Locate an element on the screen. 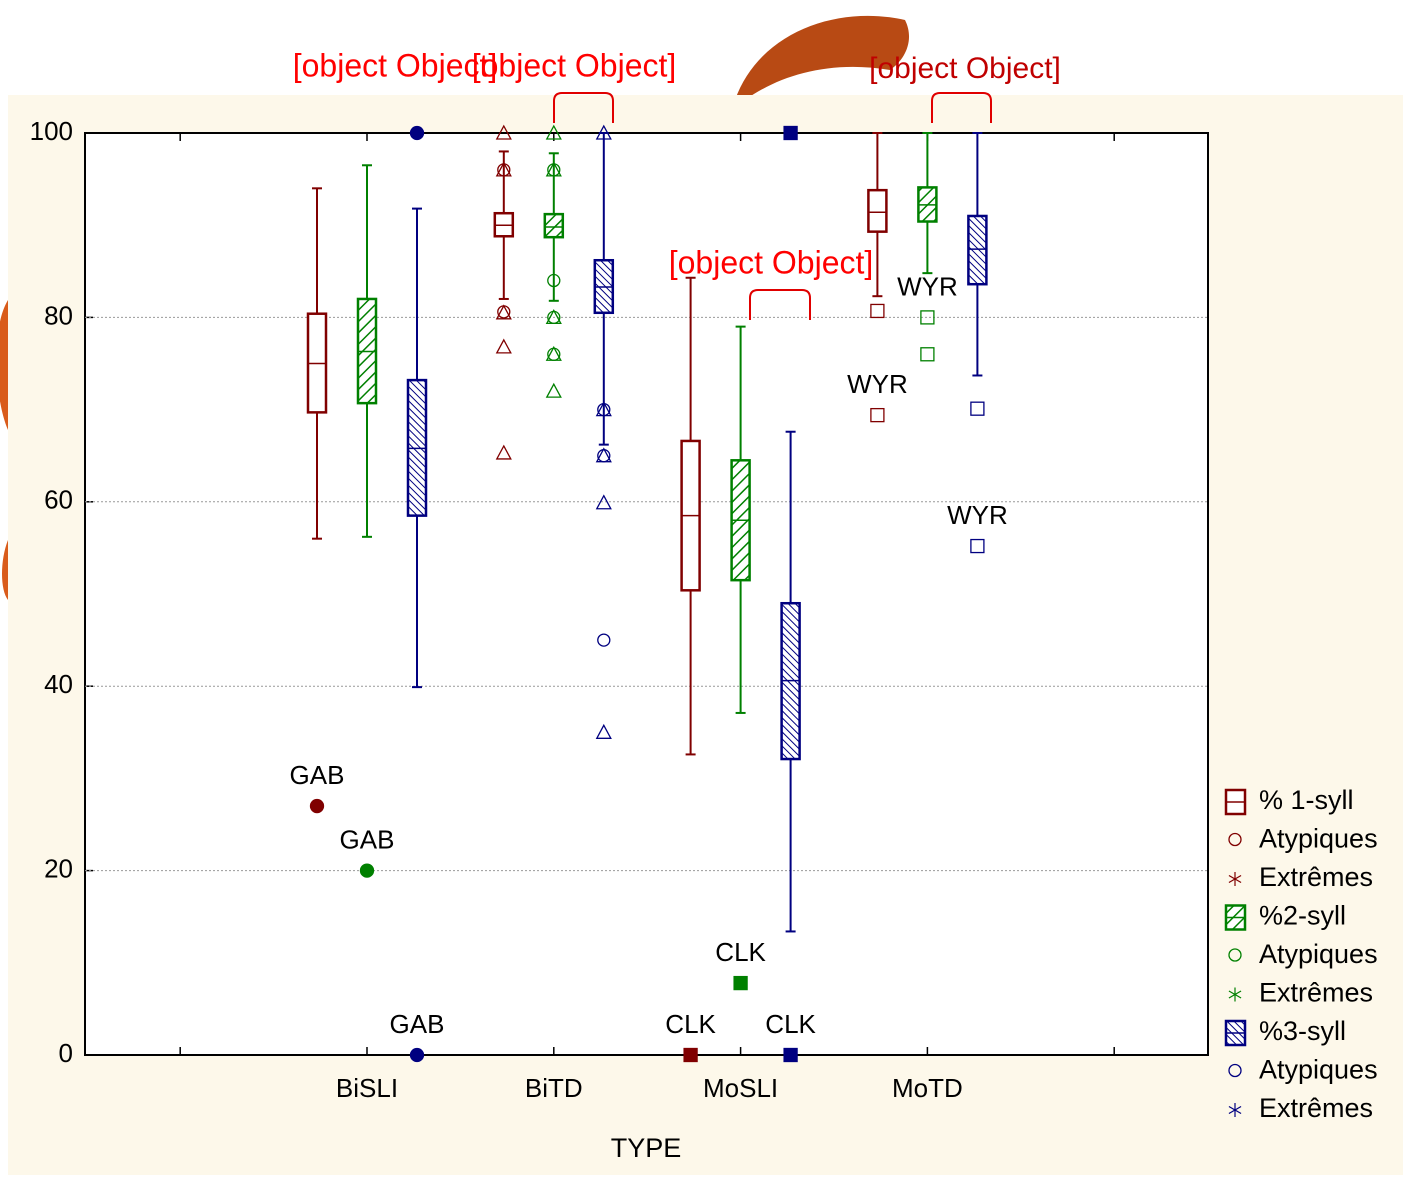 The height and width of the screenshot is (1180, 1403). x-tick-label: BiTD is located at coordinates (554, 1088).